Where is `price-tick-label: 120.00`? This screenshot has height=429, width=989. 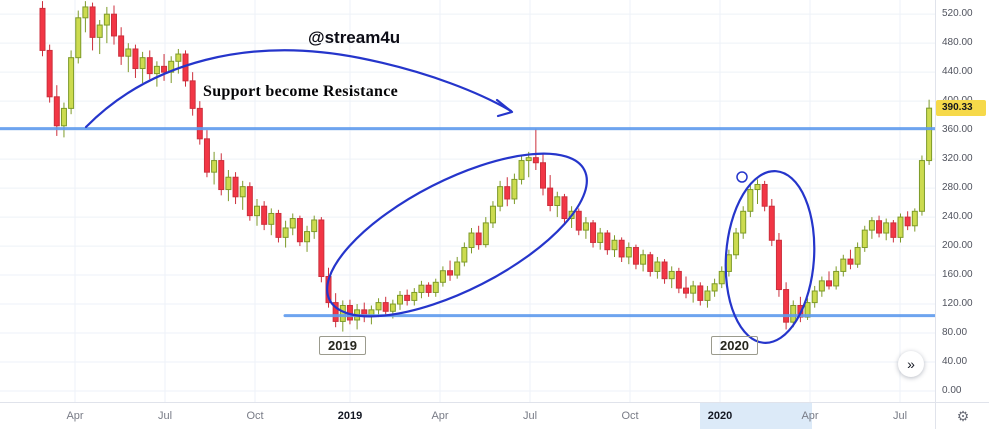
price-tick-label: 120.00 is located at coordinates (957, 304).